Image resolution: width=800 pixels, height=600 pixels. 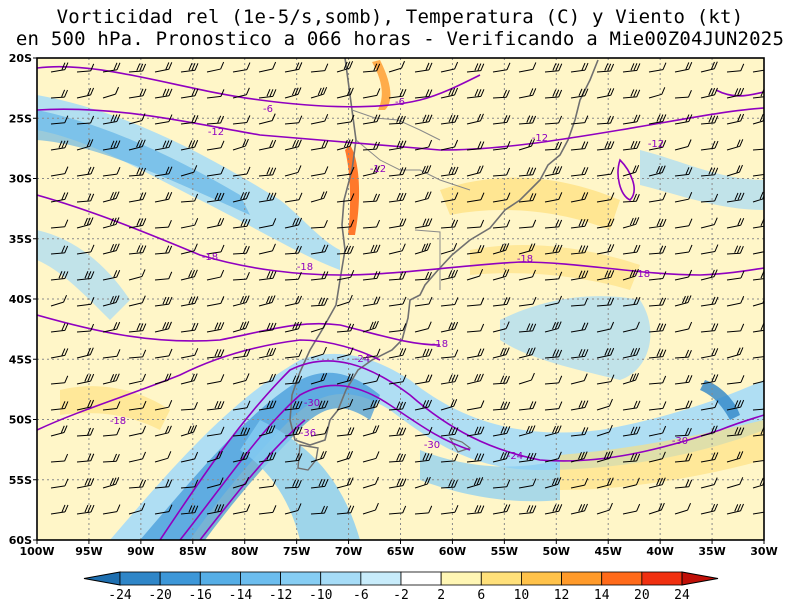 What do you see at coordinates (244, 551) in the screenshot?
I see `lon-label: 80W` at bounding box center [244, 551].